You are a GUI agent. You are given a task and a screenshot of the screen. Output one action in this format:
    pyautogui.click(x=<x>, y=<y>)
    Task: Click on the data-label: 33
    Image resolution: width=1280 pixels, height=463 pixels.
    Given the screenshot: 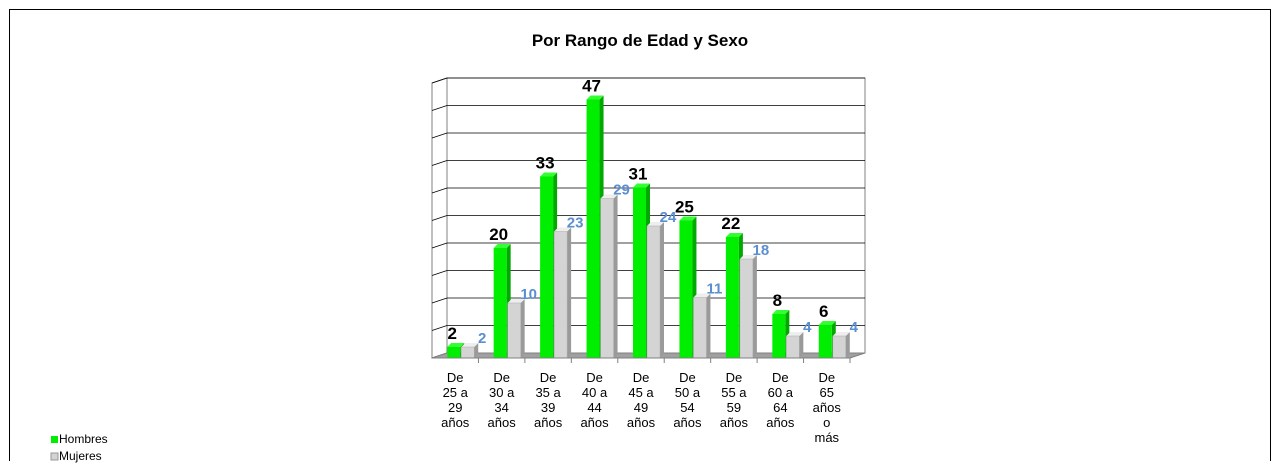 What is the action you would take?
    pyautogui.click(x=545, y=163)
    